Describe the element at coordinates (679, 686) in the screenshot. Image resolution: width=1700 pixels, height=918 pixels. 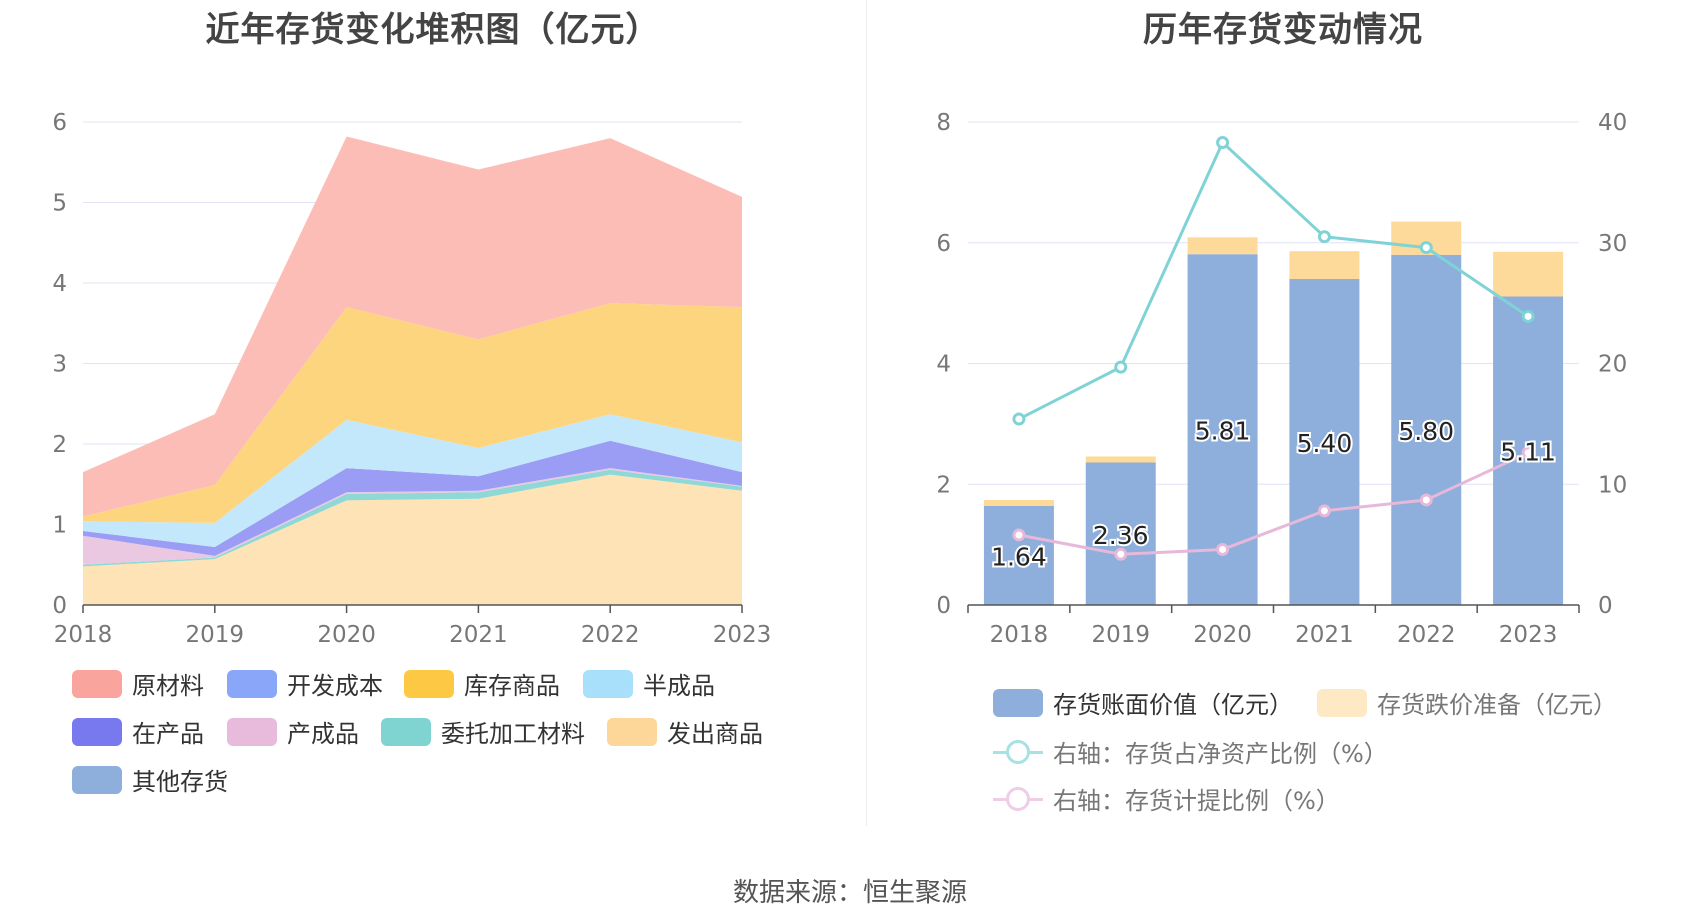
I see `legend-label: 半成品` at that location.